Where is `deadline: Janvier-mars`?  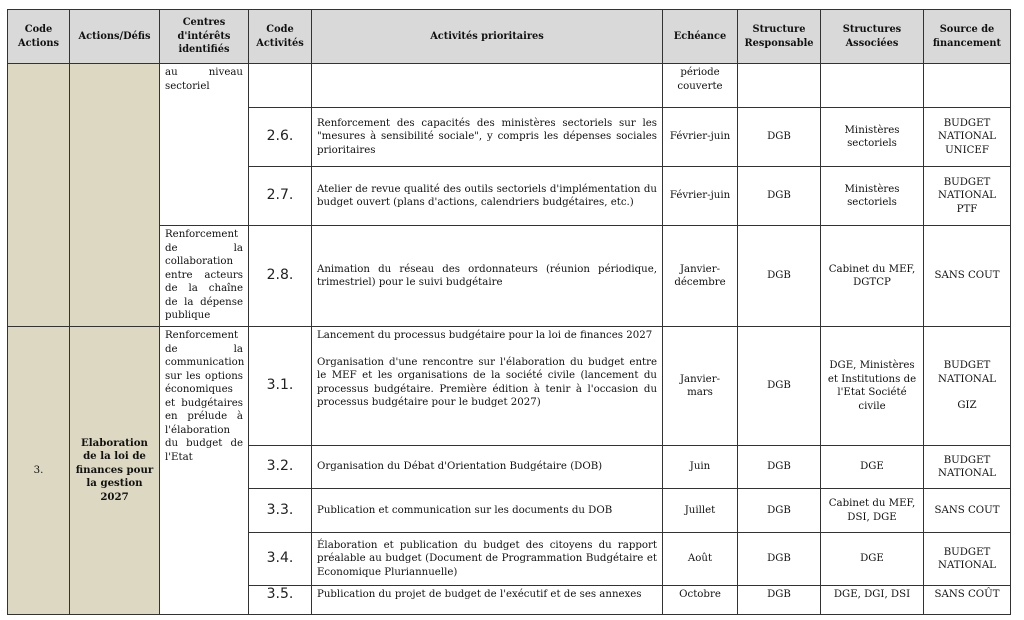
deadline: Janvier-mars is located at coordinates (700, 386).